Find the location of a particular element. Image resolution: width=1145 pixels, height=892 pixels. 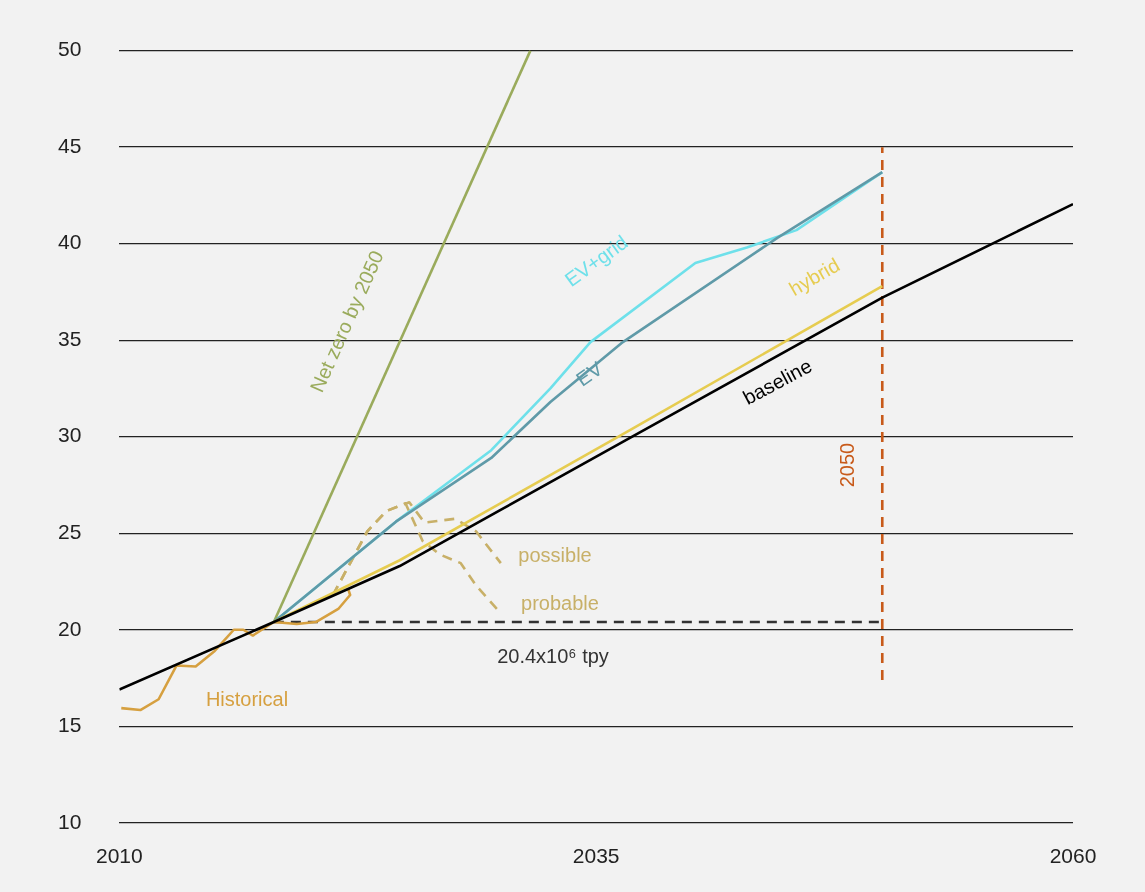

y-tick-label: 15 is located at coordinates (70, 725).